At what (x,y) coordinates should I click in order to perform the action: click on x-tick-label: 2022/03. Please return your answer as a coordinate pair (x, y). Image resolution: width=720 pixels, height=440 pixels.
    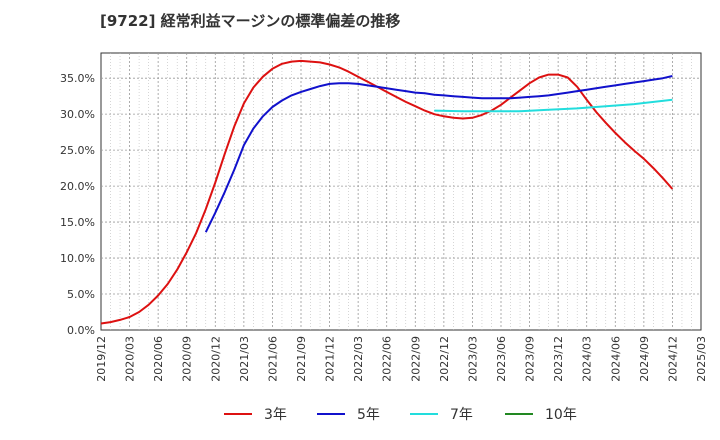
    Looking at the image, I should click on (358, 359).